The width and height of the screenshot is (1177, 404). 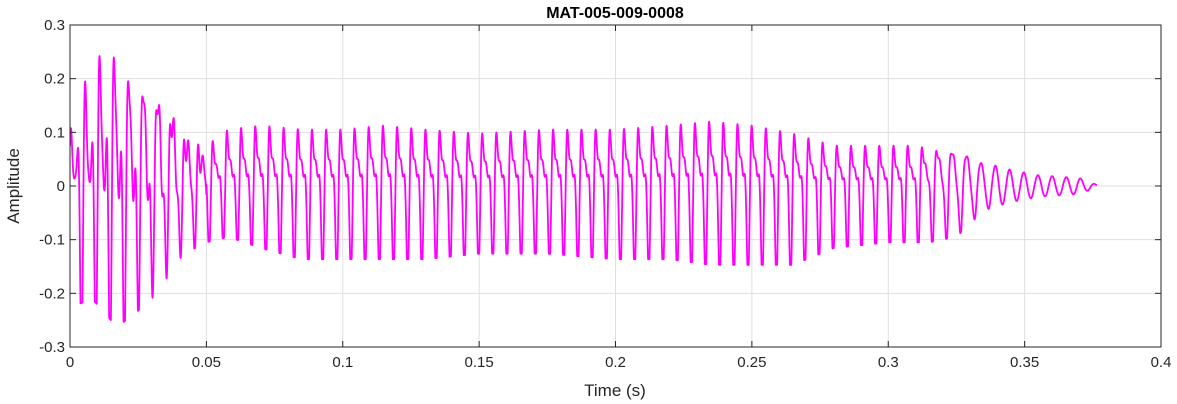 I want to click on x-tick-label: 0.2, so click(x=615, y=362).